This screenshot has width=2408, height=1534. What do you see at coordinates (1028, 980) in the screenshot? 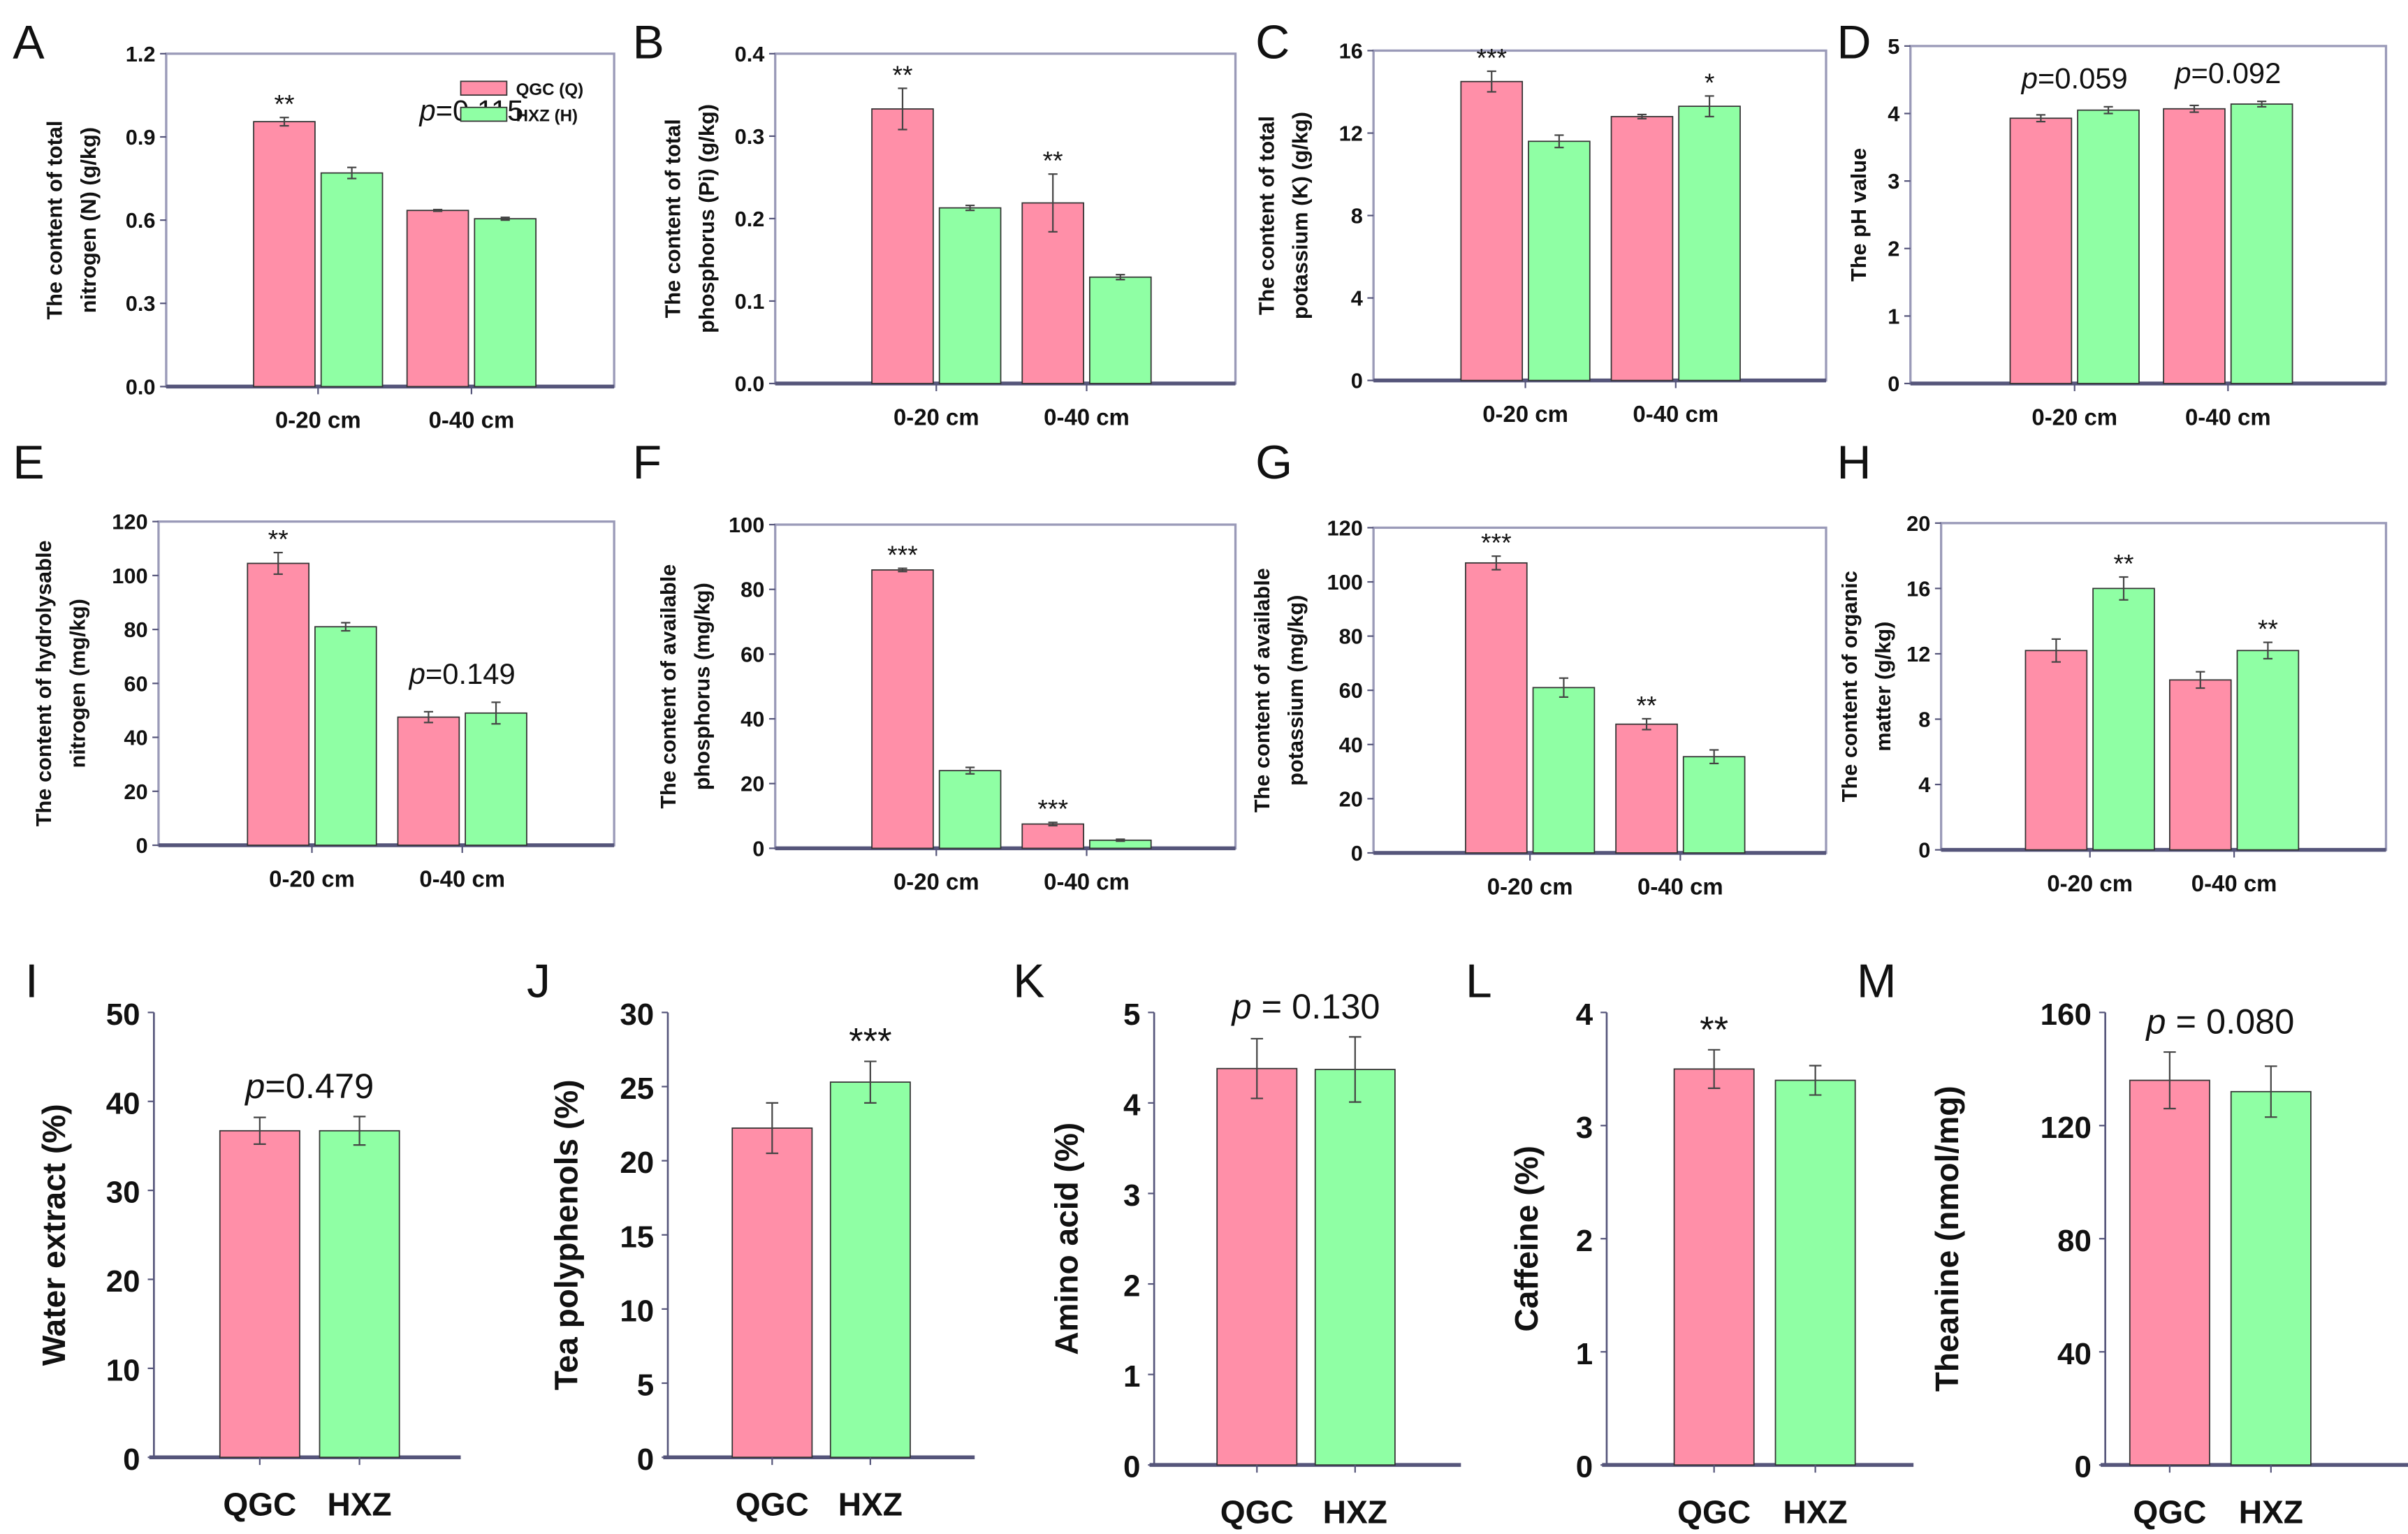
I see `panel-label: K` at bounding box center [1028, 980].